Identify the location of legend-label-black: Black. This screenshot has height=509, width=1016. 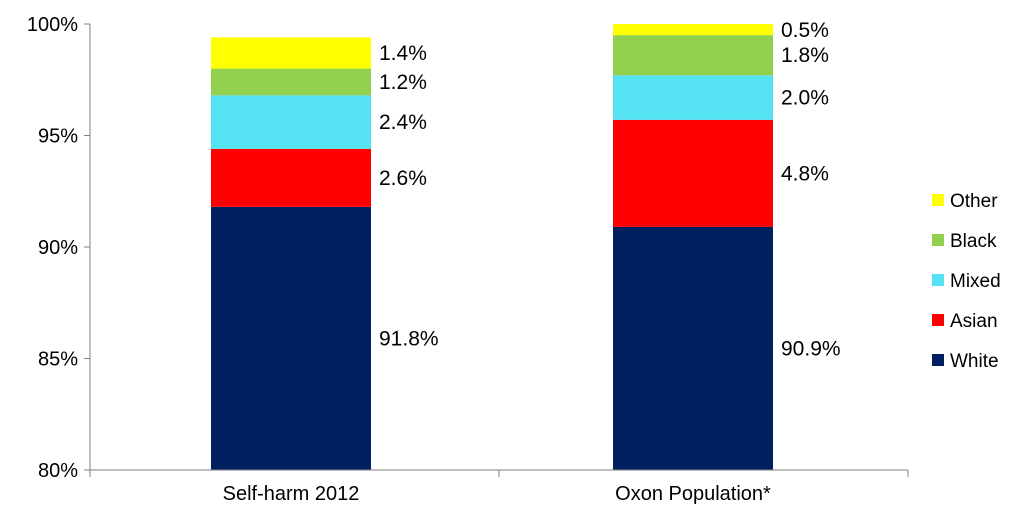
(973, 241).